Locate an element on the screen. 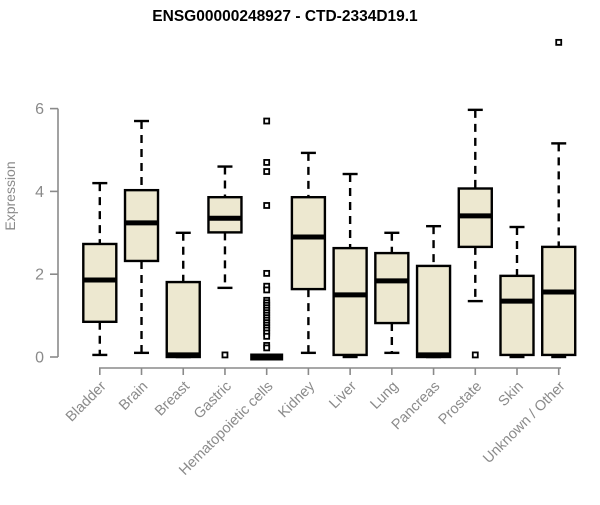 This screenshot has height=505, width=600. x-tick-label: Brain is located at coordinates (133, 396).